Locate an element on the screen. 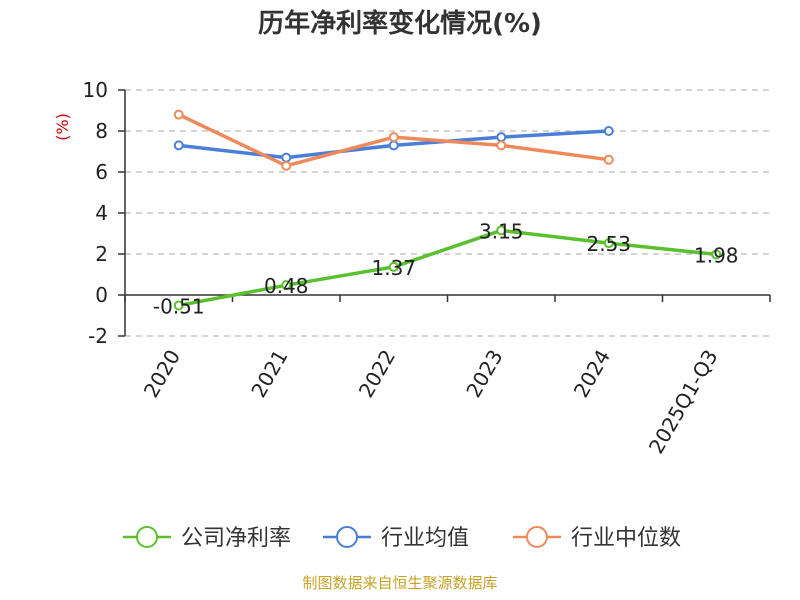 The height and width of the screenshot is (600, 800). legend: 公司净利率 行业均值 行业中位数 is located at coordinates (402, 538).